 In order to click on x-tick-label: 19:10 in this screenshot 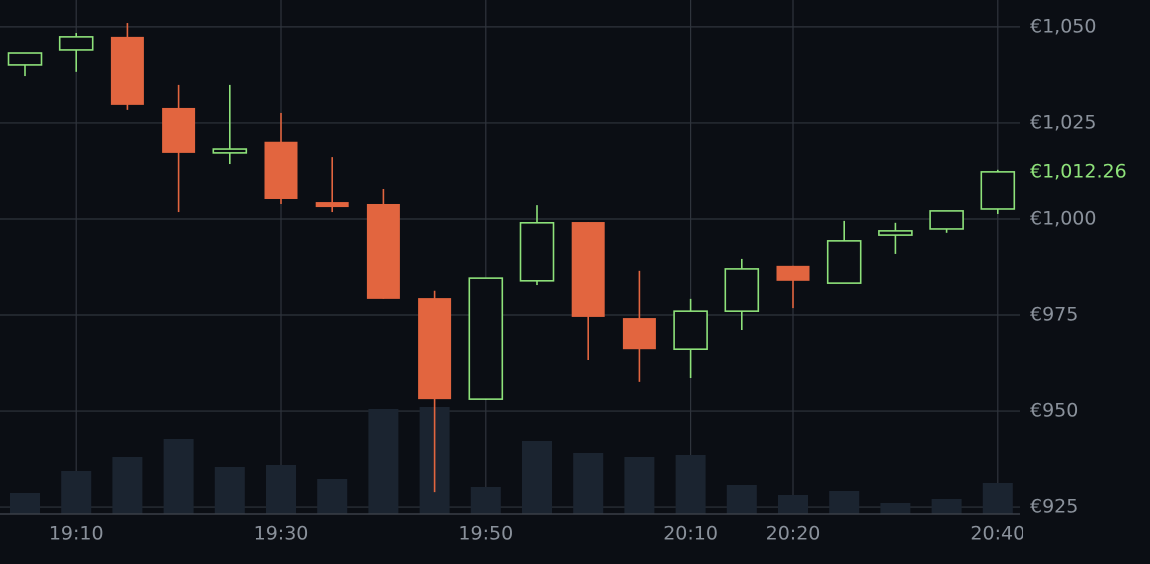, I will do `click(76, 534)`.